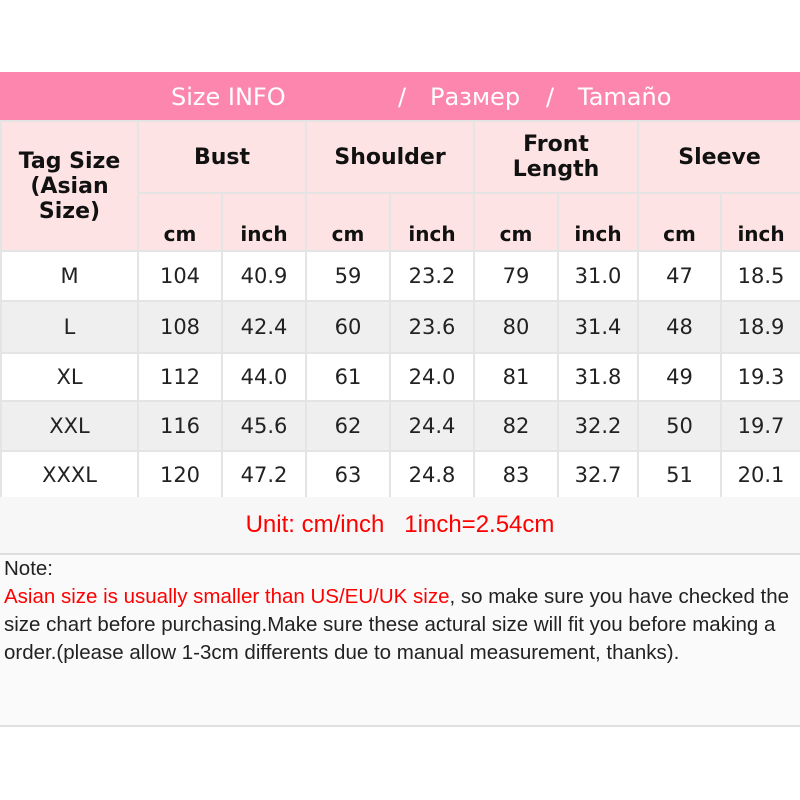  What do you see at coordinates (264, 377) in the screenshot?
I see `value-cell: 44.0` at bounding box center [264, 377].